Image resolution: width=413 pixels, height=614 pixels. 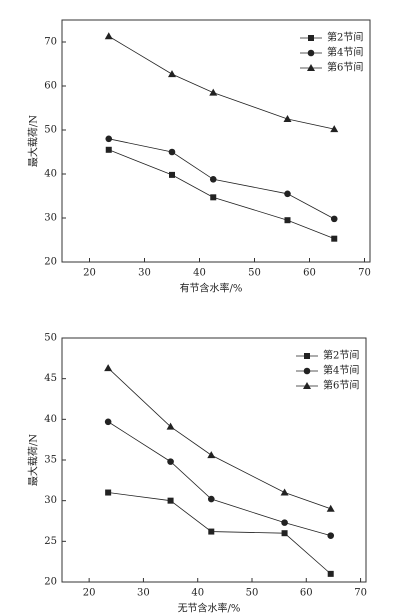 I want to click on x-axis-label: 有节含水率/%, so click(x=211, y=288).